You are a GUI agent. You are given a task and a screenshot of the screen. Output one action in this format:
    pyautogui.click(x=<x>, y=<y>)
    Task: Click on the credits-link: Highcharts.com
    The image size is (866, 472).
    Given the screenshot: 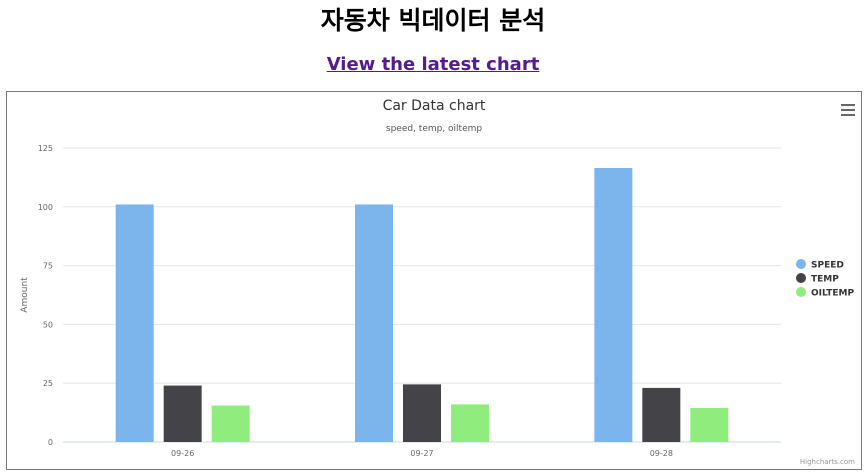 What is the action you would take?
    pyautogui.click(x=827, y=462)
    